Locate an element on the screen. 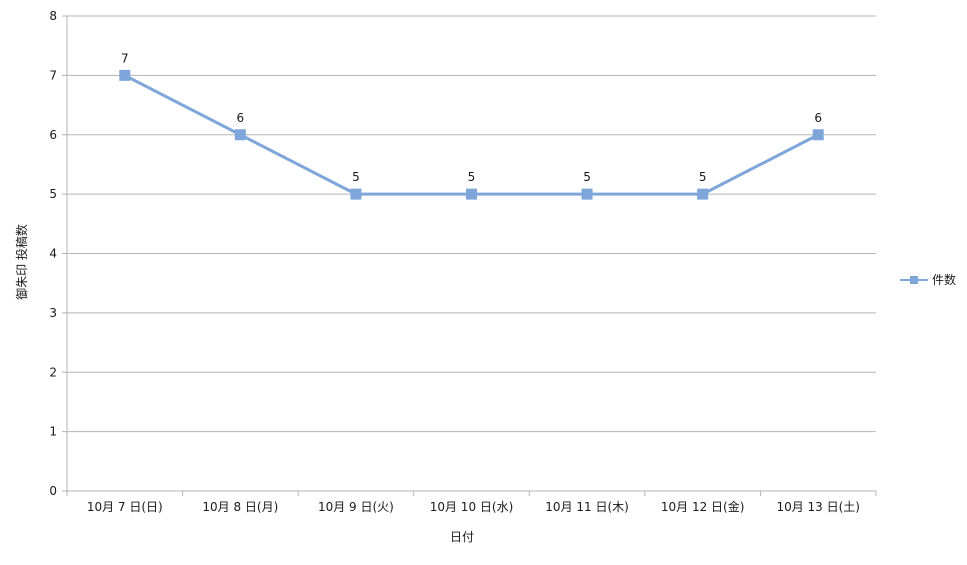 This screenshot has height=565, width=967. y-axis-title: 御朱印 投稿数 is located at coordinates (21, 262).